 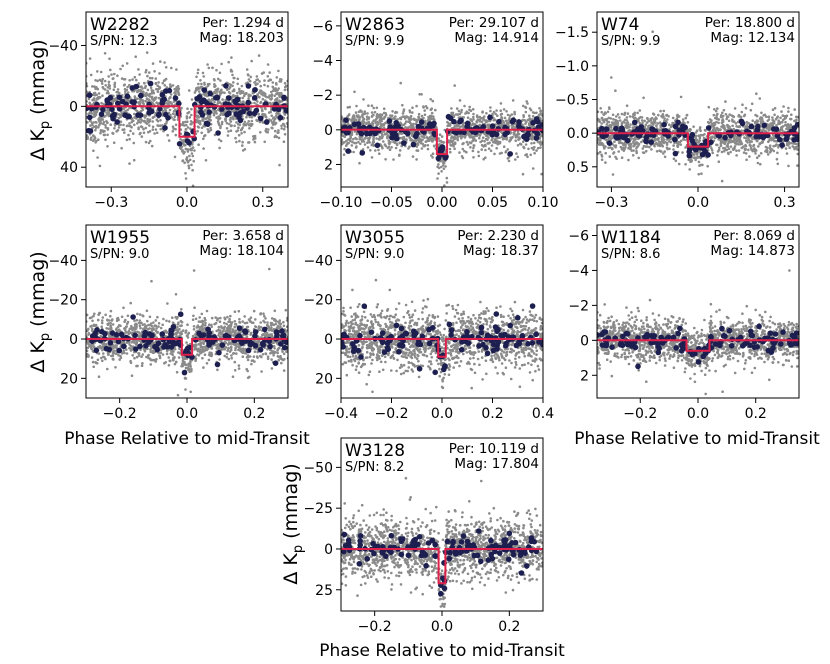 I want to click on x-tick-label: −0.3, so click(x=111, y=203).